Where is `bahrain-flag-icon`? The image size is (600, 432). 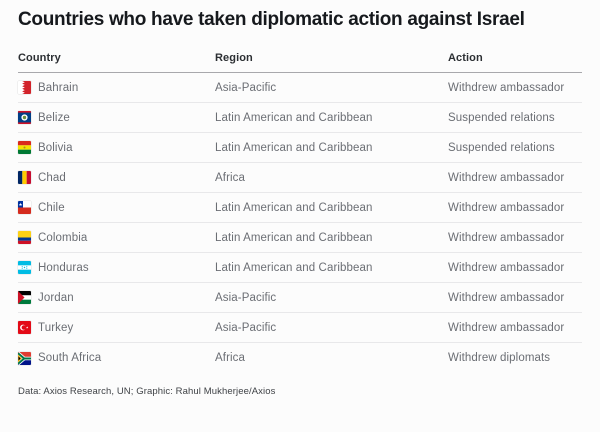
bahrain-flag-icon is located at coordinates (24, 87).